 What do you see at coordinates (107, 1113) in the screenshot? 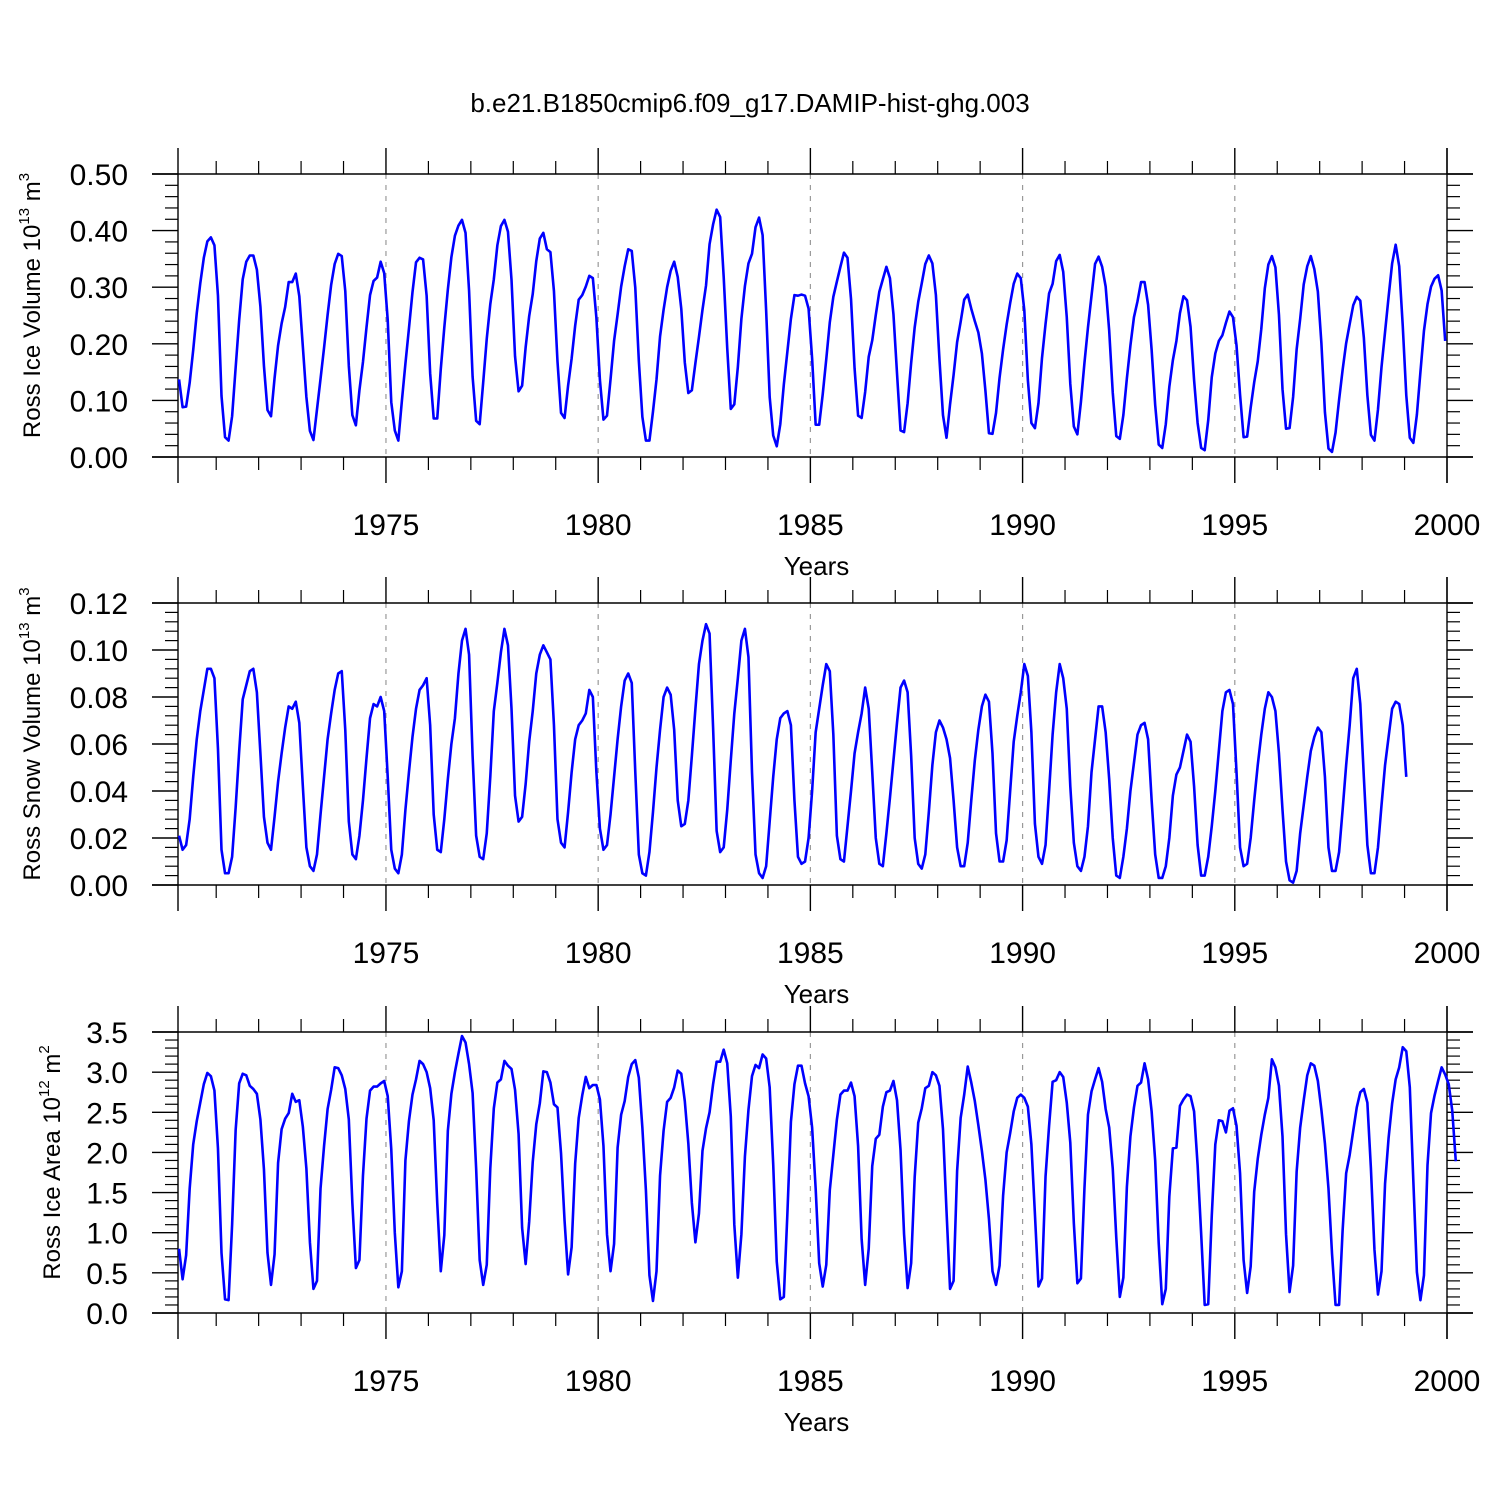
I see `y-tick-label: 2.5` at bounding box center [107, 1113].